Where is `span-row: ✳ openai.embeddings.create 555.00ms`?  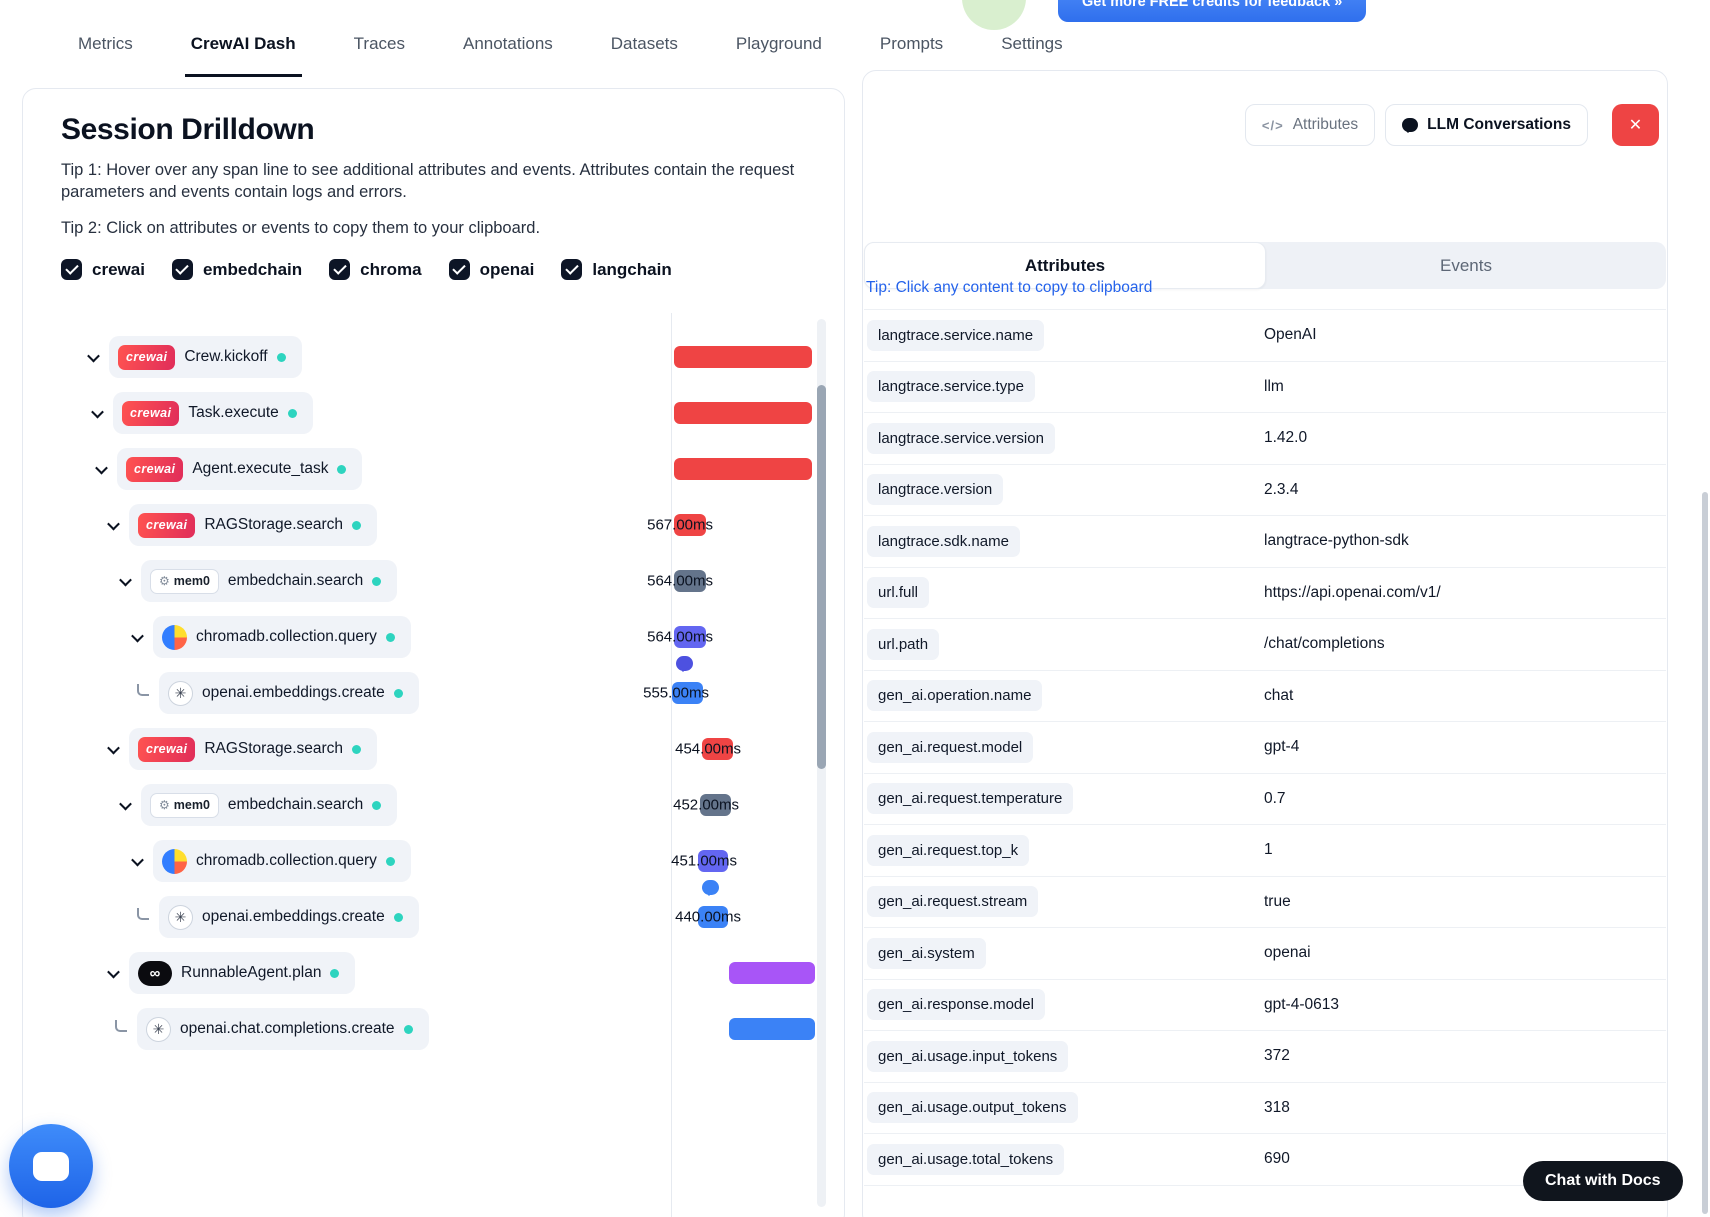 span-row: ✳ openai.embeddings.create 555.00ms is located at coordinates (433, 688).